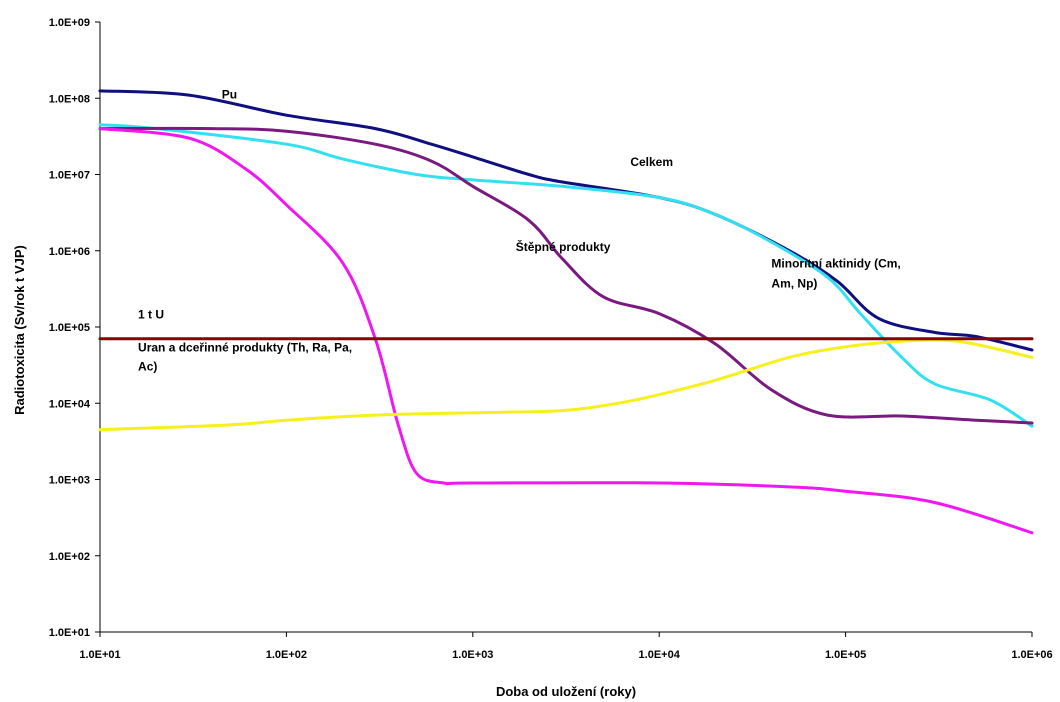  Describe the element at coordinates (651, 162) in the screenshot. I see `annotation-label: Celkem` at that location.